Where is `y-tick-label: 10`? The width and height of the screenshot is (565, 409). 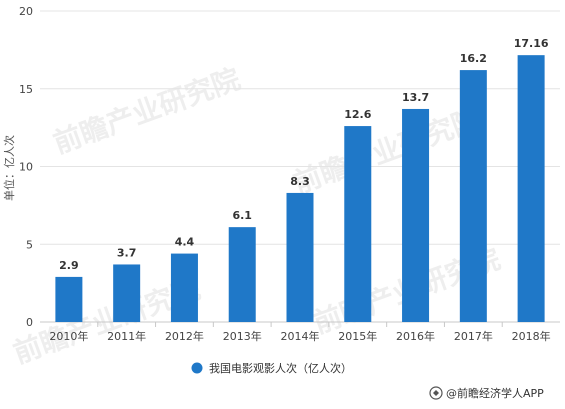
y-tick-label: 10 is located at coordinates (26, 167).